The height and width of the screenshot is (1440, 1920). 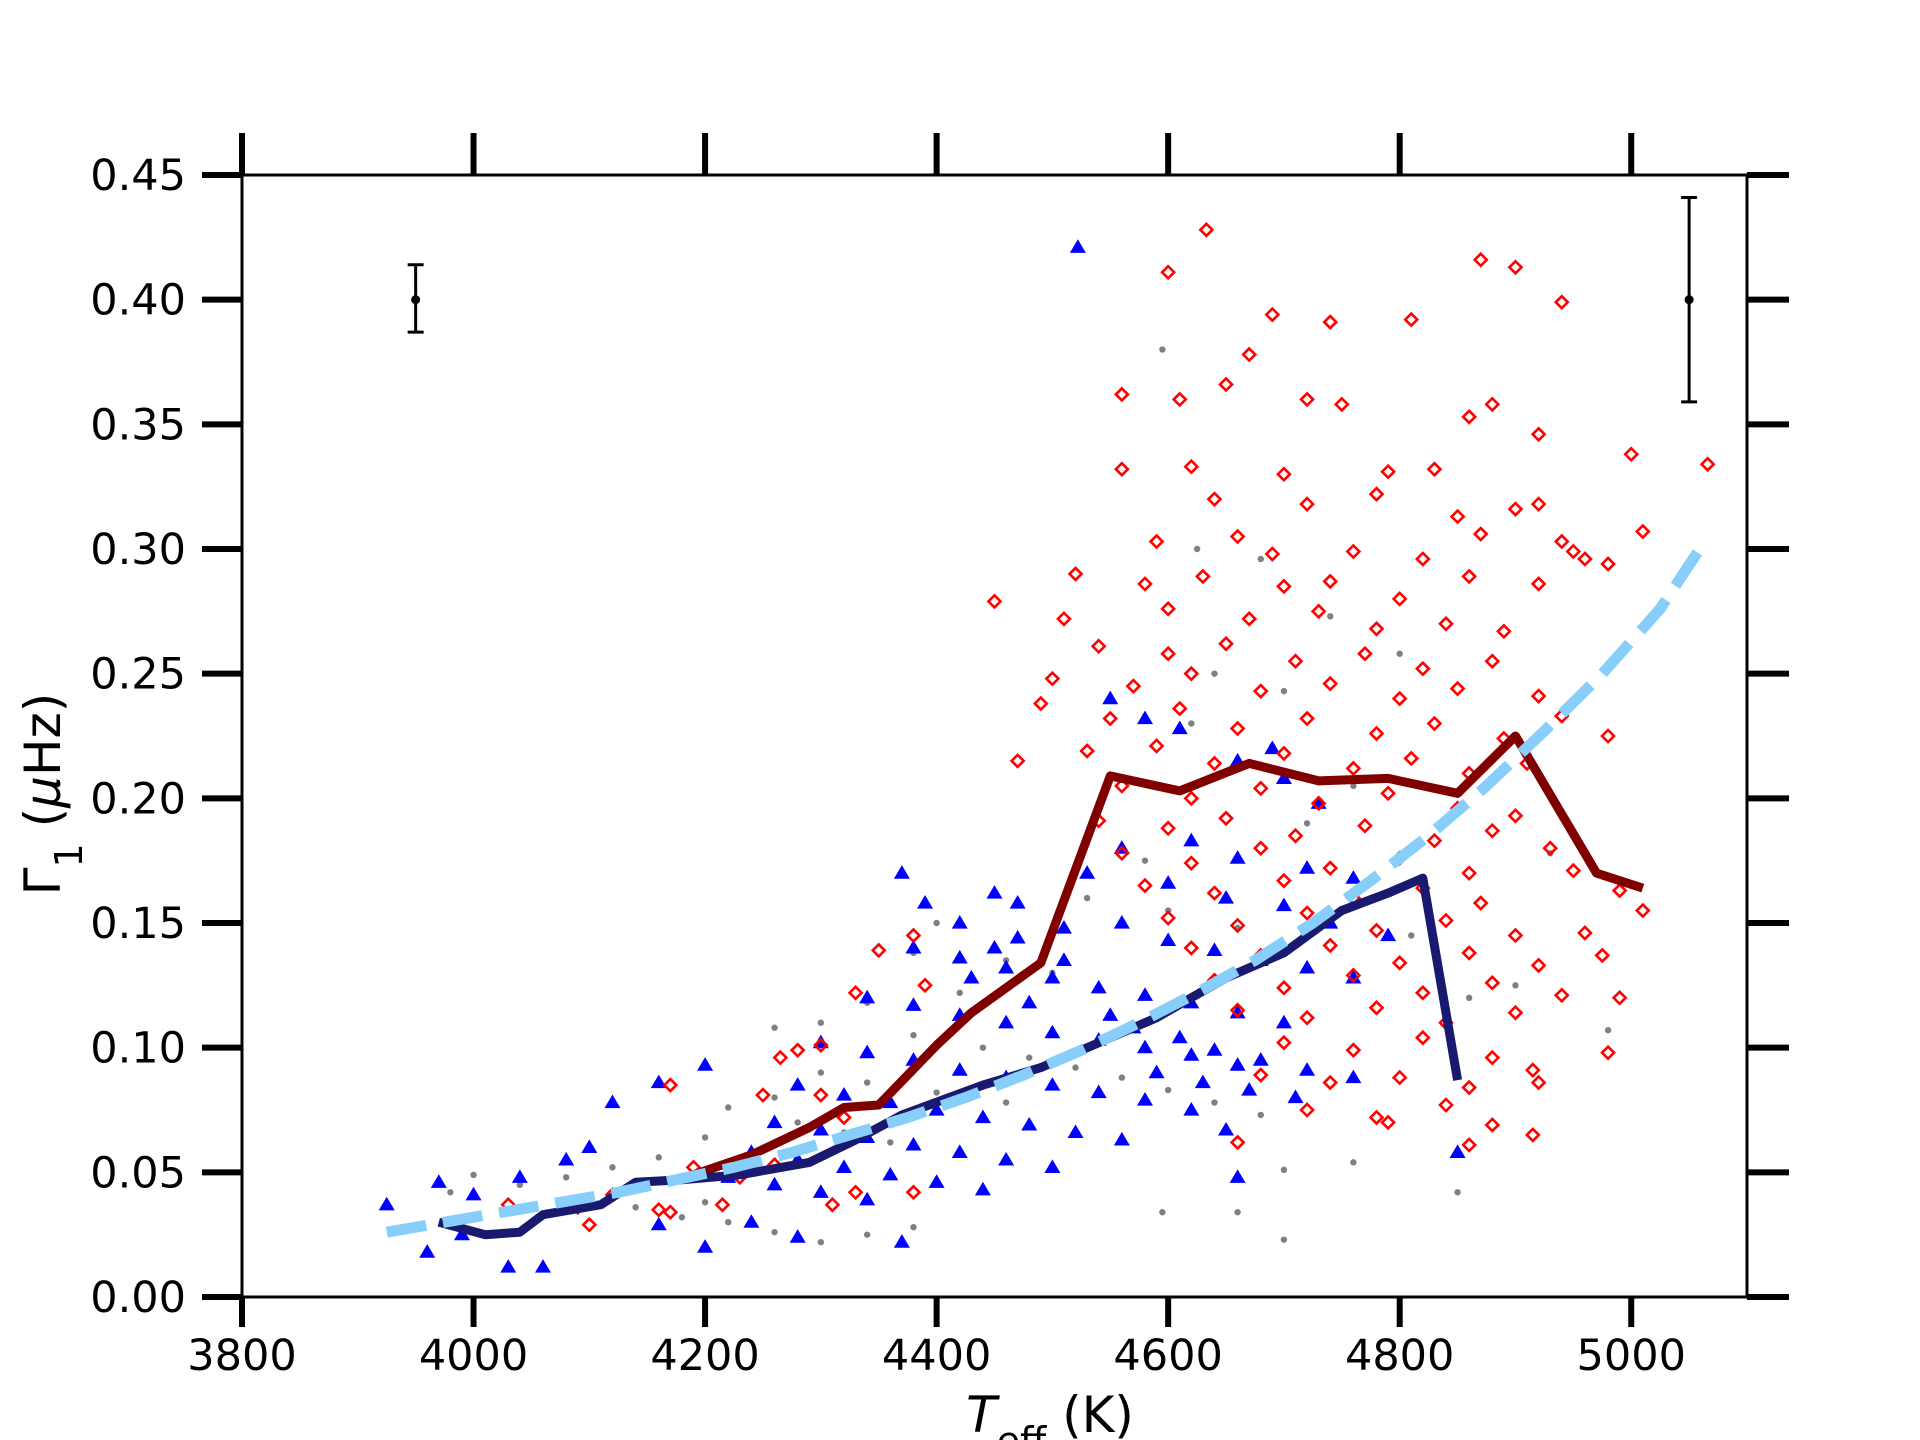 I want to click on x-axis-label-main: T, so click(x=983, y=1413).